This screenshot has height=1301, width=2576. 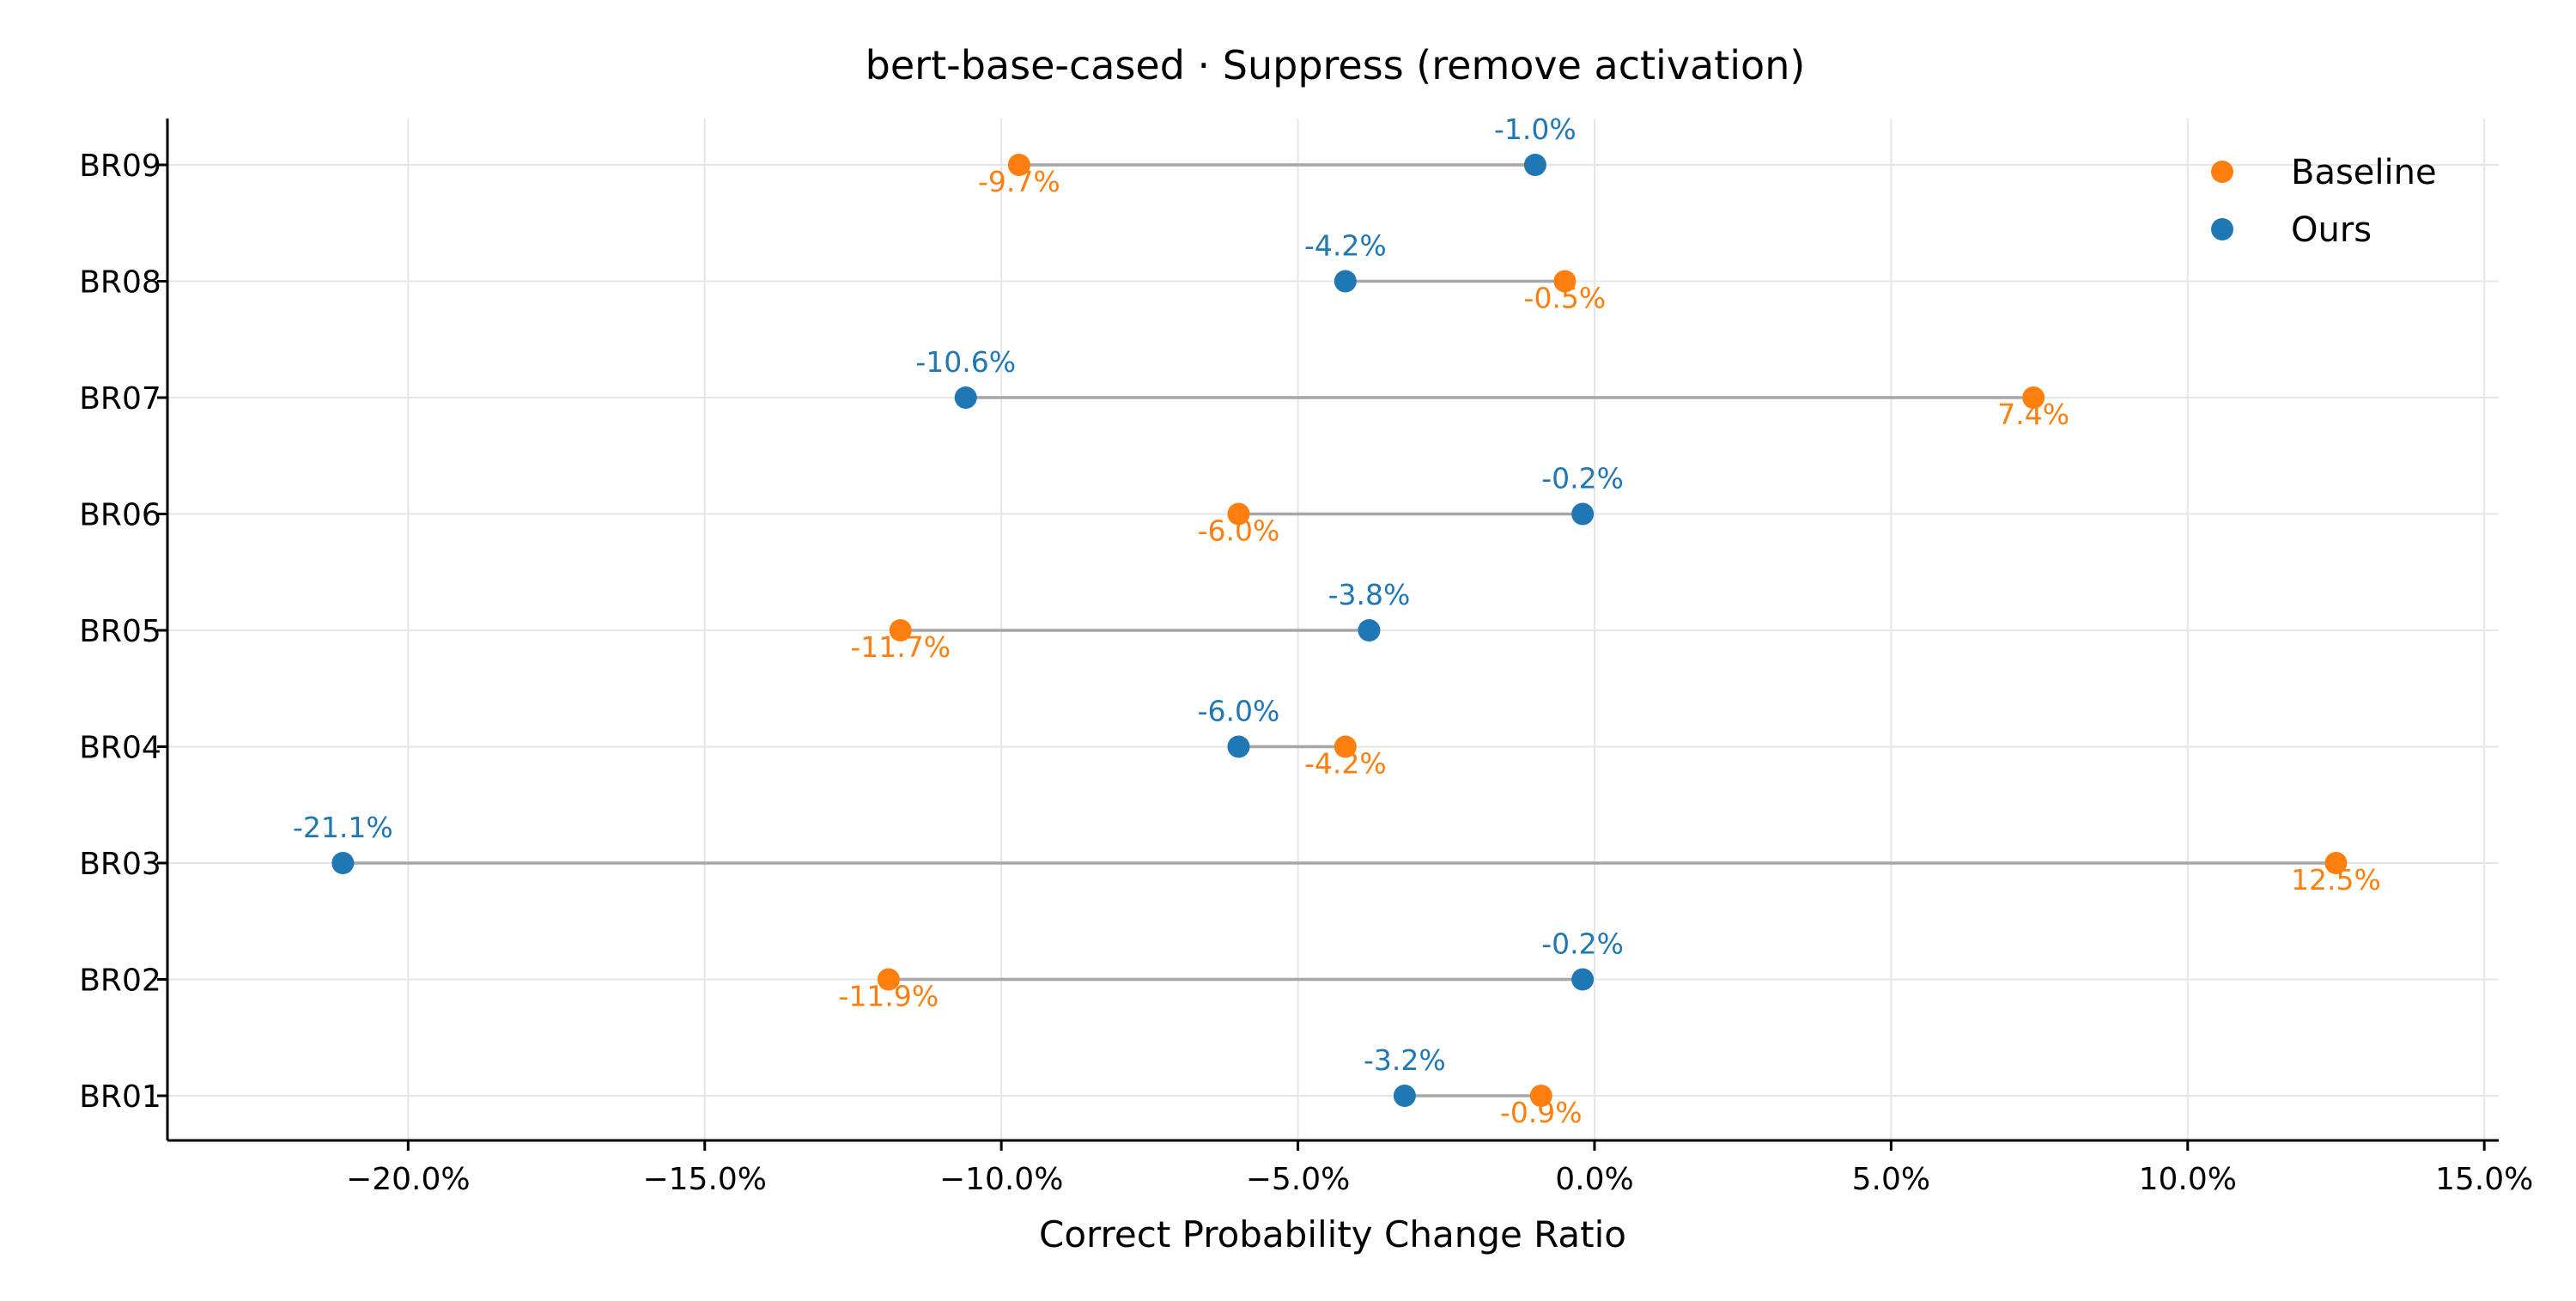 I want to click on y-ticks: BR09 BR08 BR07 BR06 BR05 BR04 BR03 BR02 BR01, so click(x=123, y=632).